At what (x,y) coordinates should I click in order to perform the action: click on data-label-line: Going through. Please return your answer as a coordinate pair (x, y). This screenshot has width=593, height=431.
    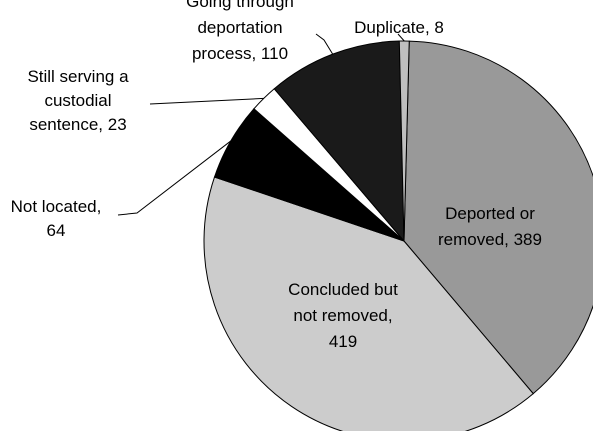
    Looking at the image, I should click on (240, 5).